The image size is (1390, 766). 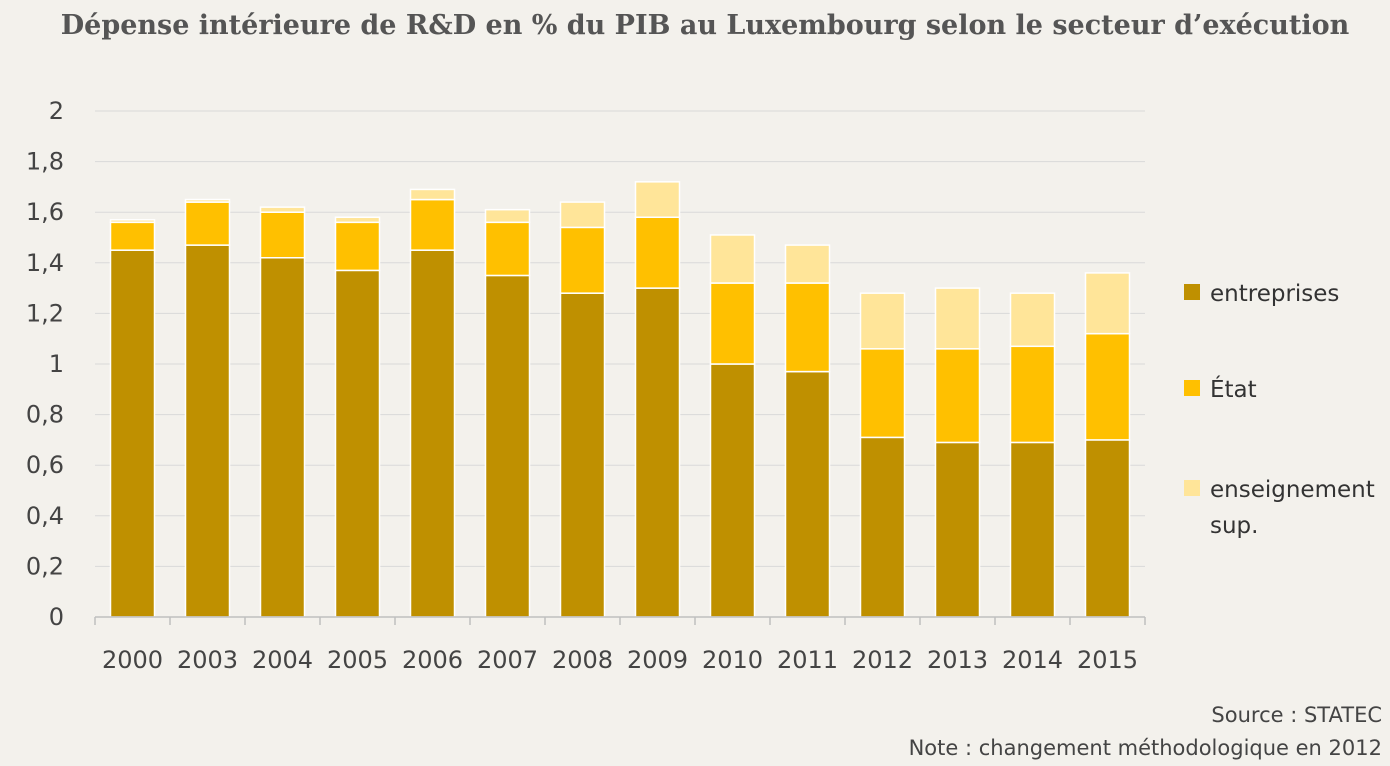 I want to click on bar-segment-2006-entreprises, so click(x=432, y=433).